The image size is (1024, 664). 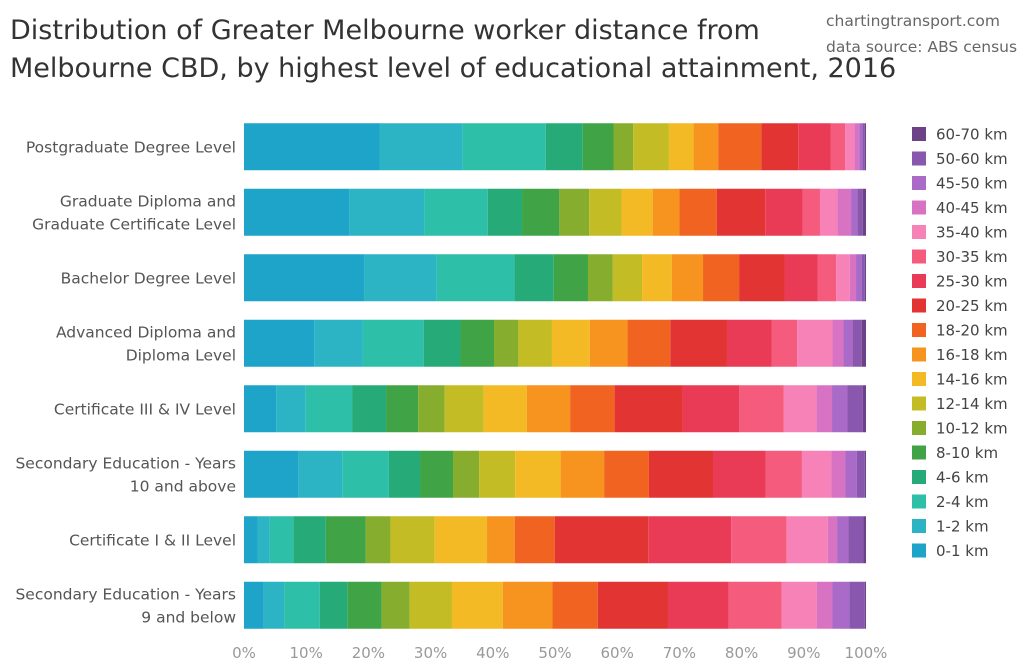 I want to click on legend-label: 2-4 km, so click(x=962, y=502).